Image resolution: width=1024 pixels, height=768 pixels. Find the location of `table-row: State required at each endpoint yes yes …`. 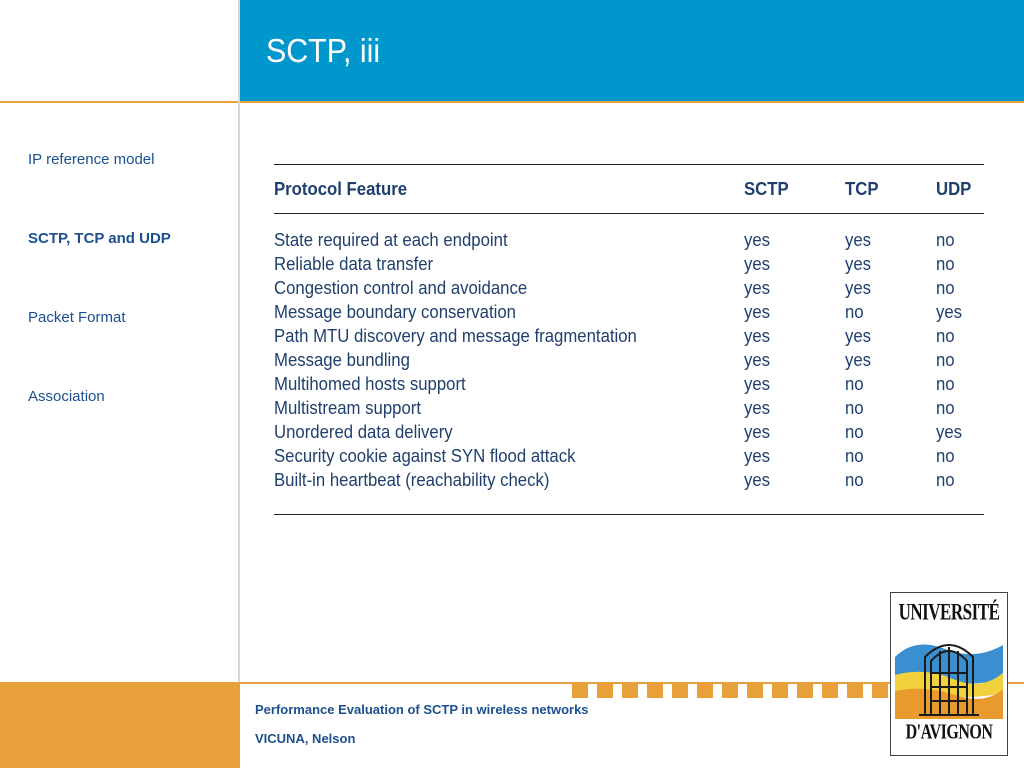

table-row: State required at each endpoint yes yes … is located at coordinates (629, 240).